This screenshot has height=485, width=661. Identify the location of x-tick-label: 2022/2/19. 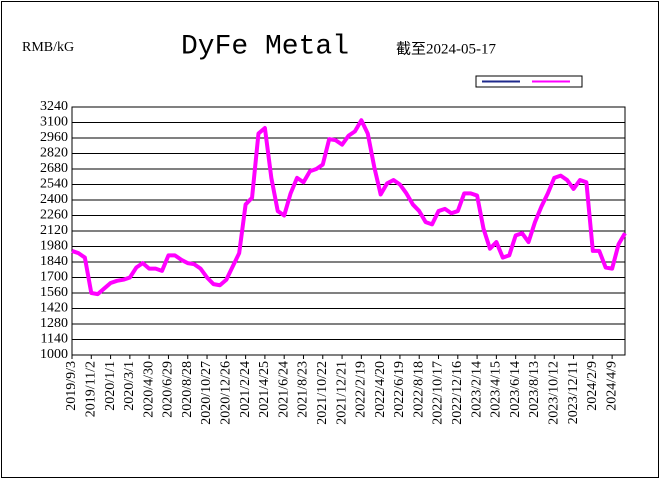
(361, 389).